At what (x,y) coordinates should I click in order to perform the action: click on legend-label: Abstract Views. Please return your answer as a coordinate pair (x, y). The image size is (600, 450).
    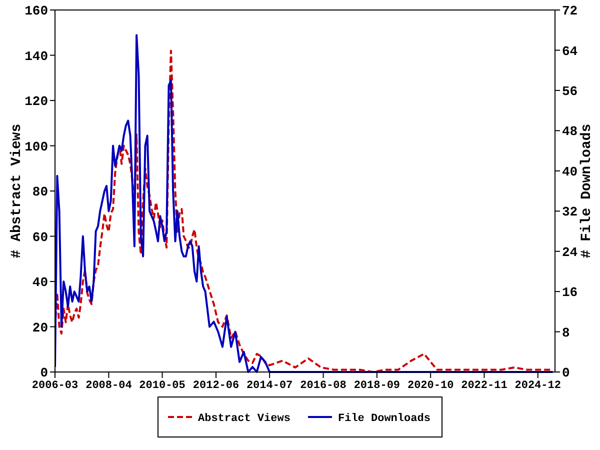
    Looking at the image, I should click on (244, 418).